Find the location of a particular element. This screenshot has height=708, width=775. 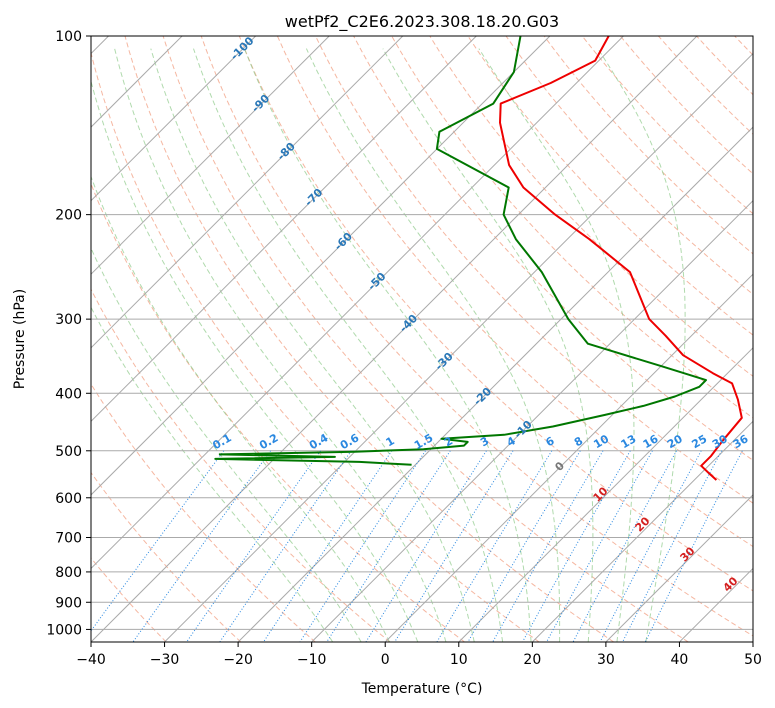

mixing-ratio-label: 1 is located at coordinates (390, 441).